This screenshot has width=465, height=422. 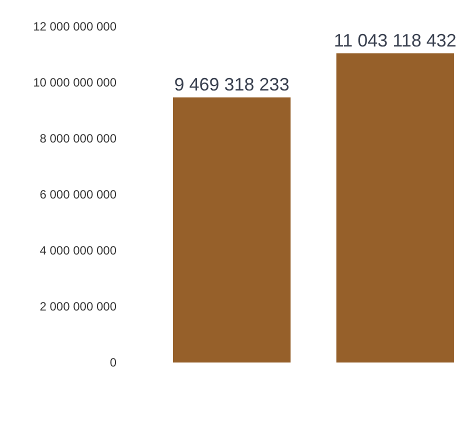 I want to click on data-label: 9 469 318 233, so click(x=232, y=84).